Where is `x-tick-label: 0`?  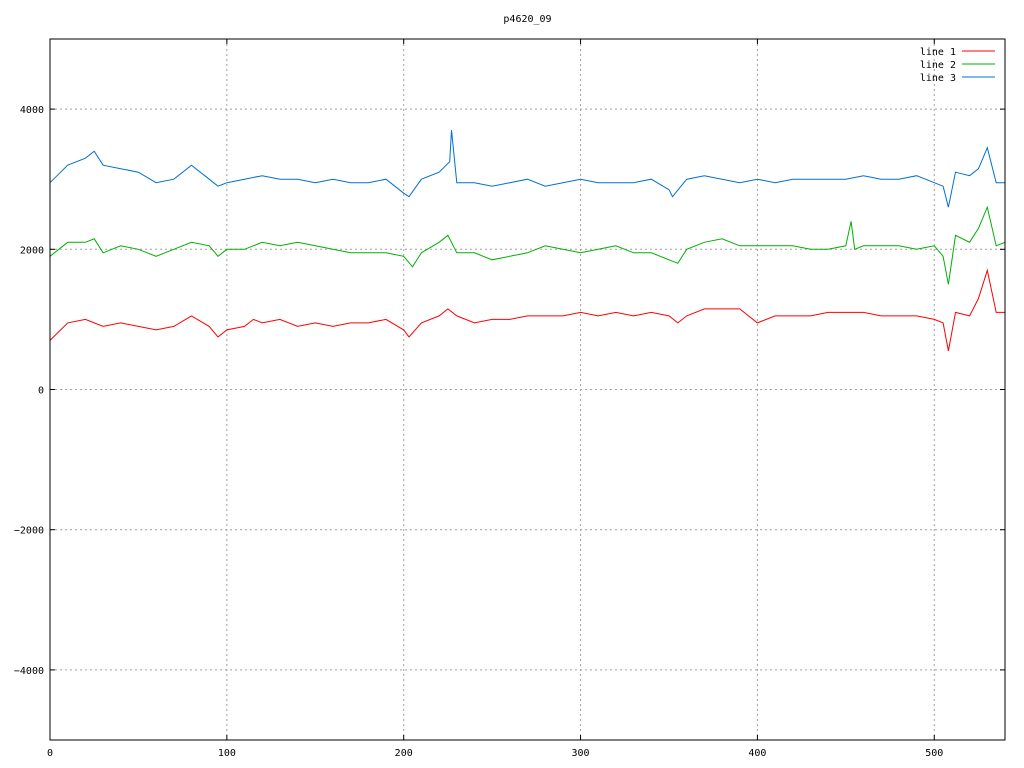 x-tick-label: 0 is located at coordinates (50, 753).